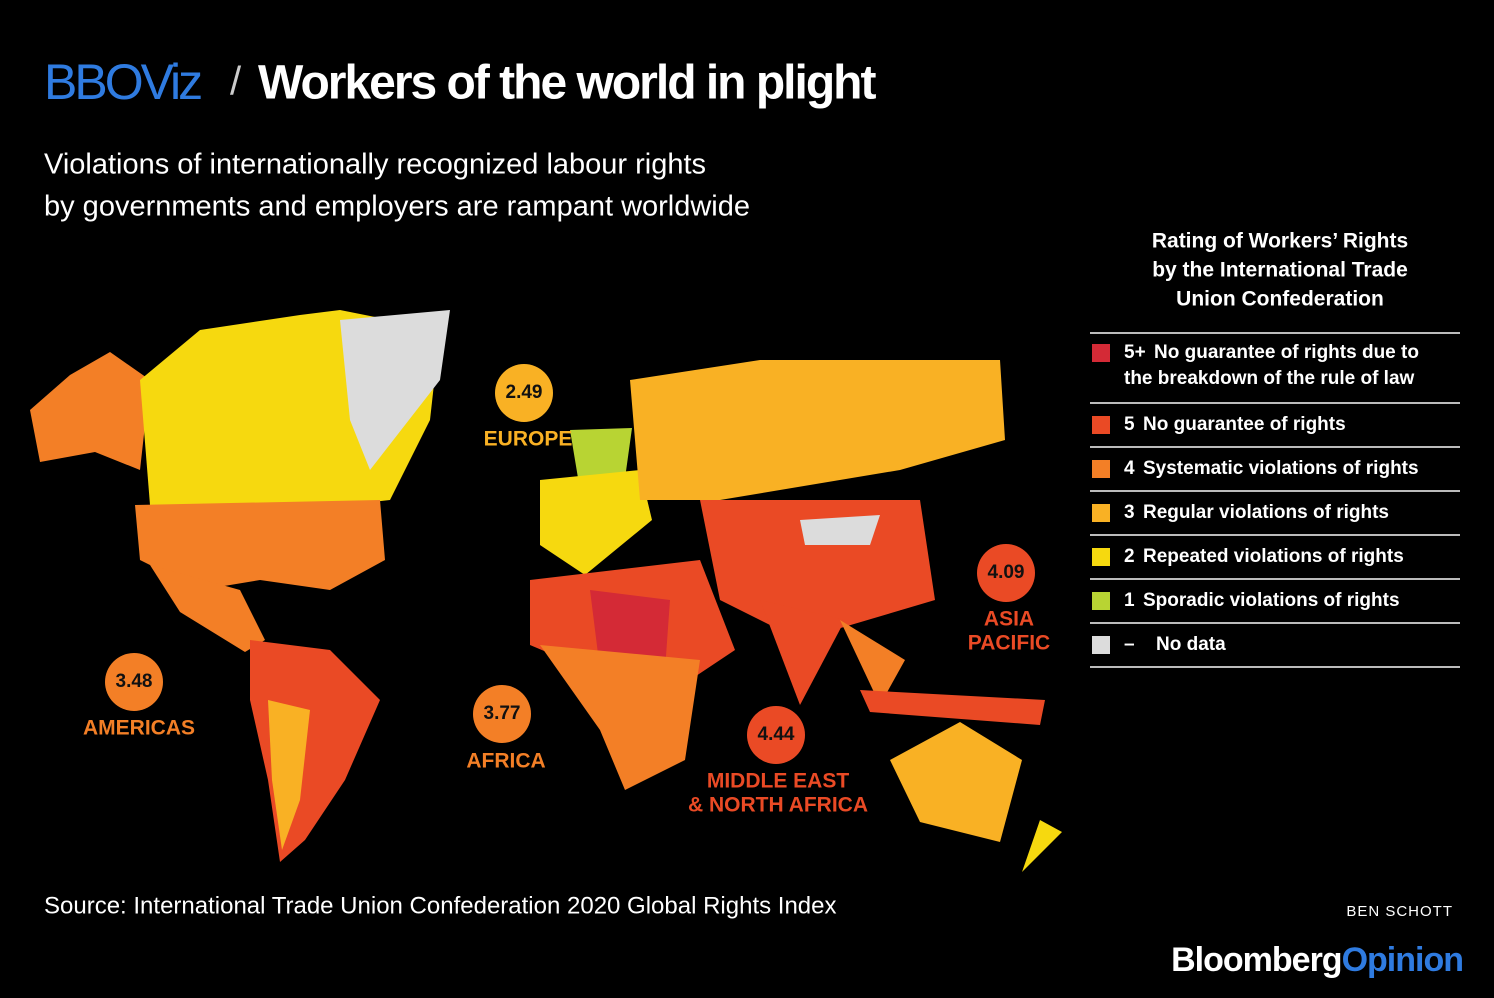  Describe the element at coordinates (1402, 960) in the screenshot. I see `logo-opinion: Opinion` at that location.